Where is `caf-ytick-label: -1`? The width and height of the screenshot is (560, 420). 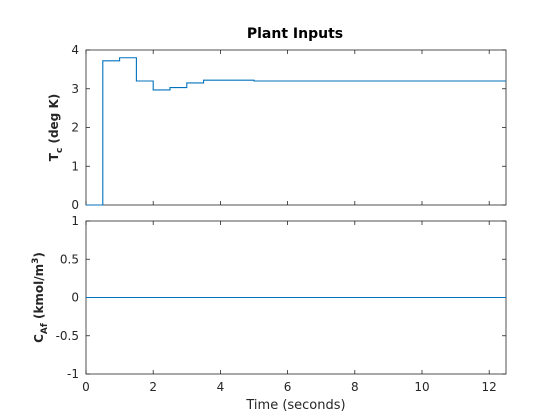
caf-ytick-label: -1 is located at coordinates (73, 374).